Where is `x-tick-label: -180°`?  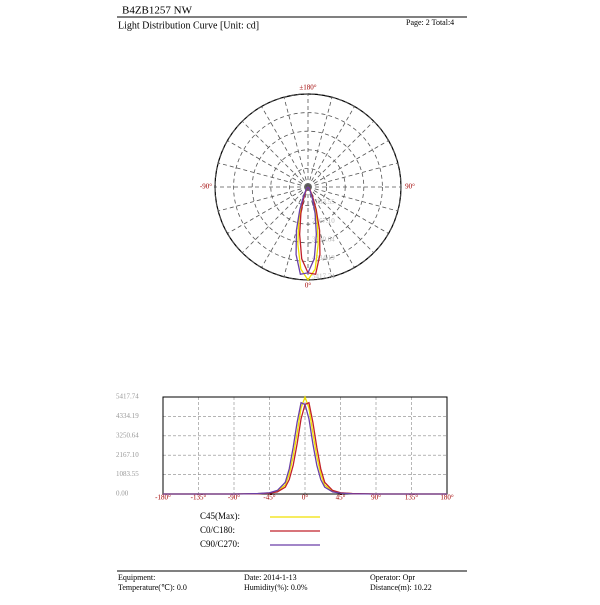 x-tick-label: -180° is located at coordinates (163, 498).